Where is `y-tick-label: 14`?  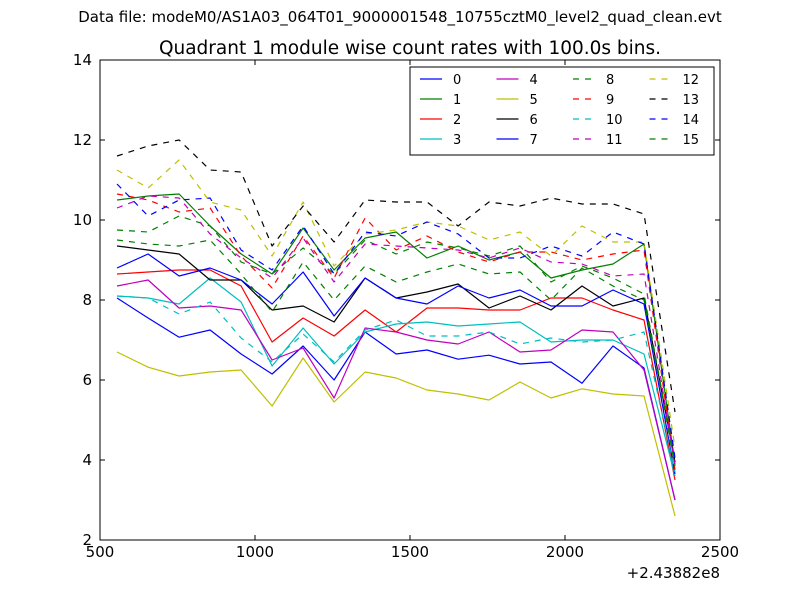
y-tick-label: 14 is located at coordinates (82, 60).